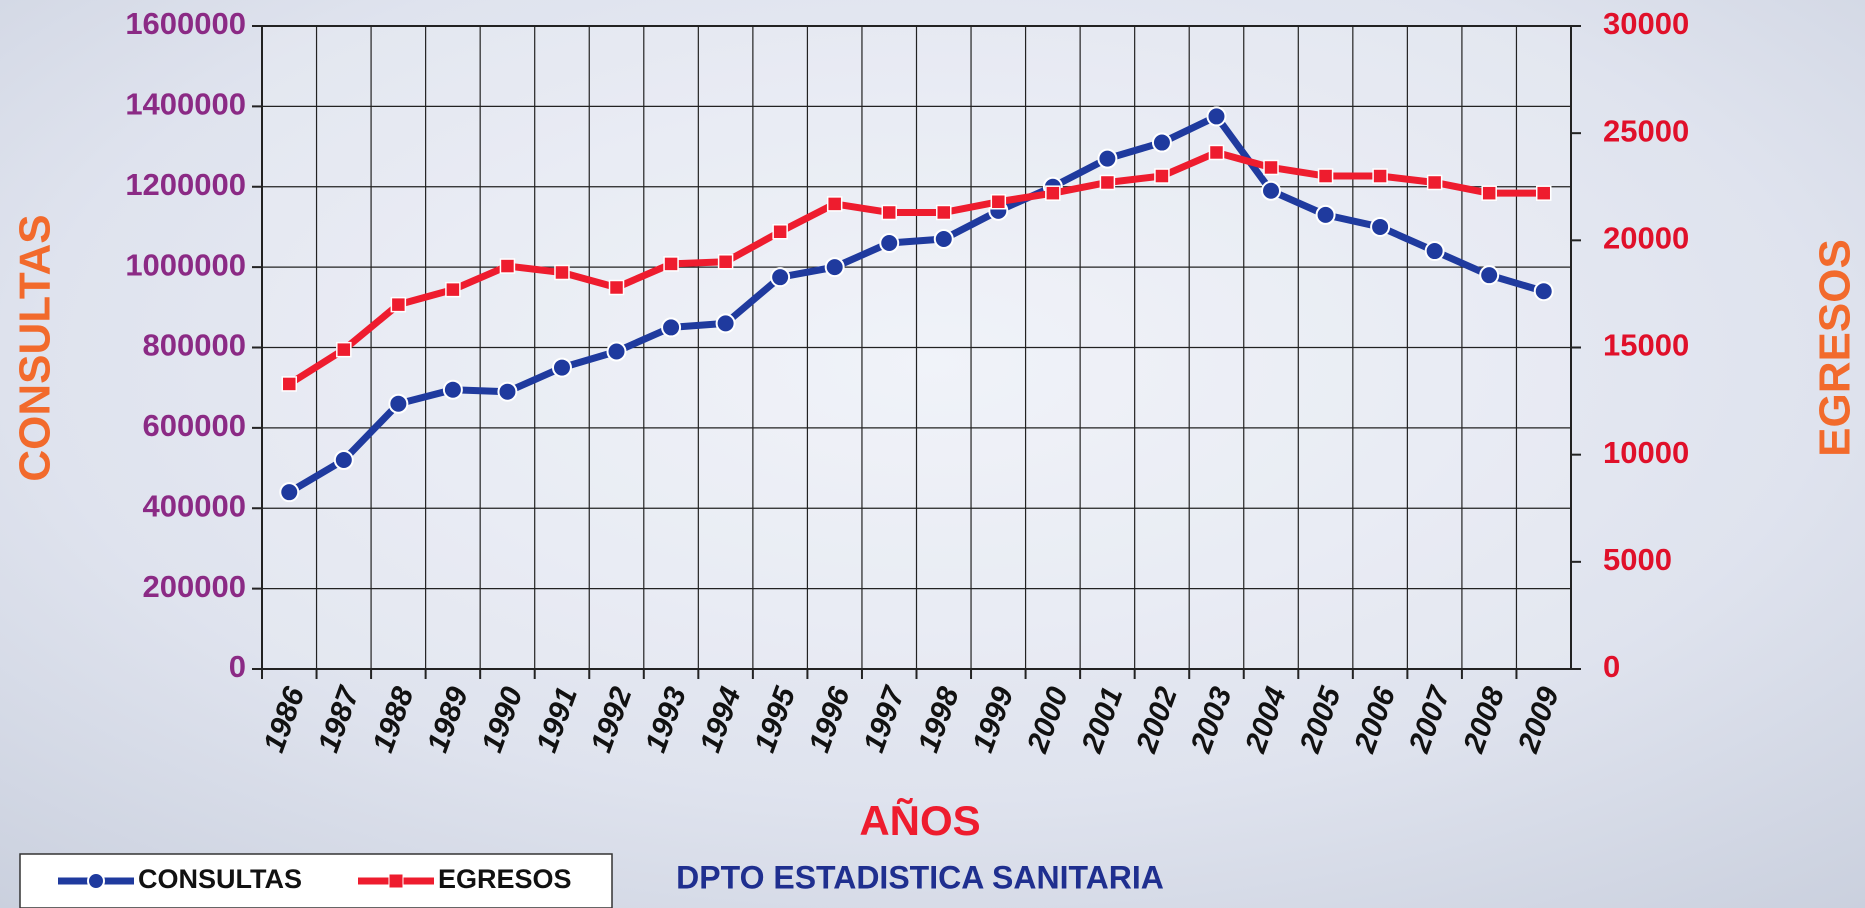 The image size is (1865, 908). I want to click on footer: DPTO ESTADISTICA SANITARIA, so click(920, 877).